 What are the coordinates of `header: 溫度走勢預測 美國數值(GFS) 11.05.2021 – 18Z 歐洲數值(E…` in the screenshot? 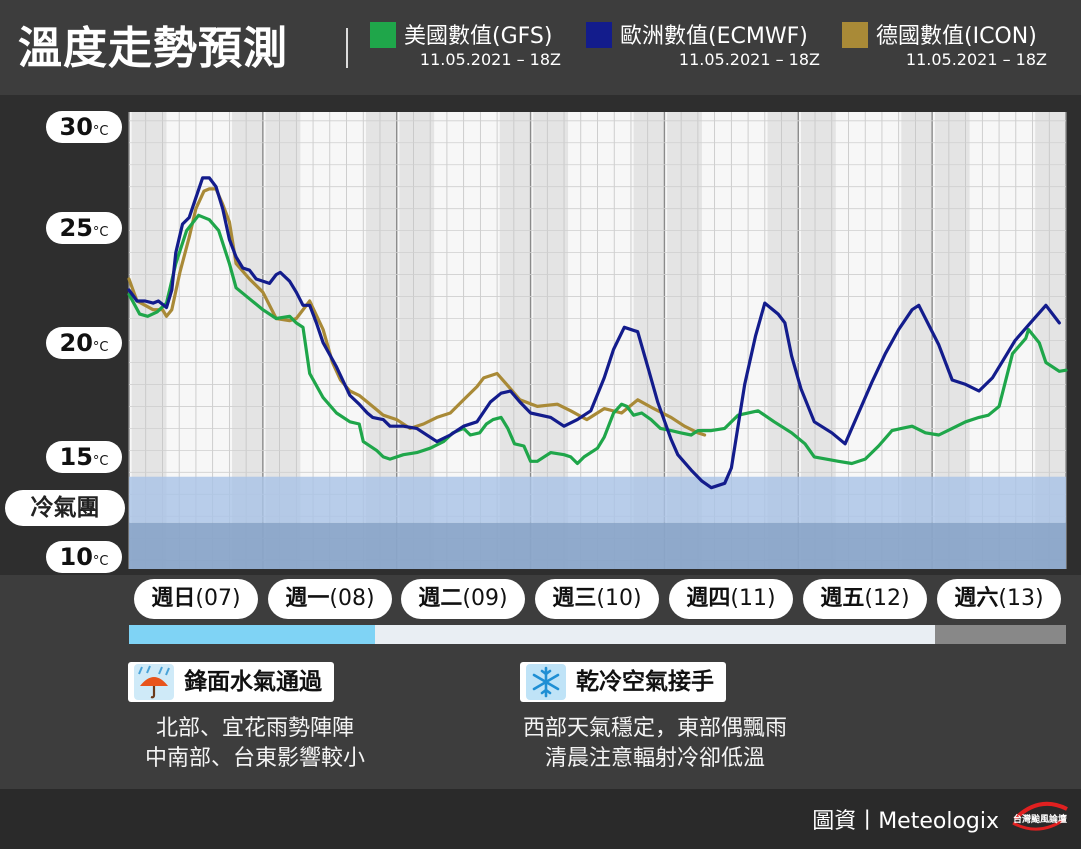 It's located at (540, 47).